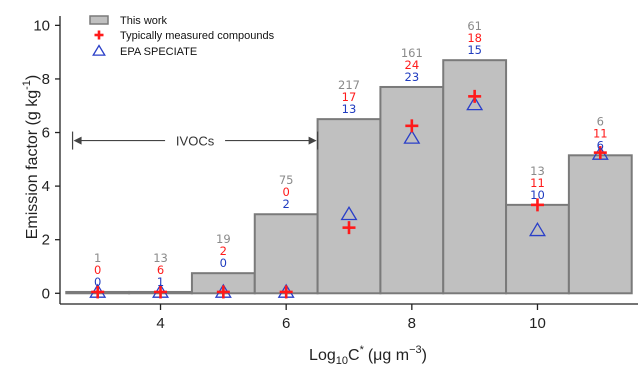 The width and height of the screenshot is (638, 367). I want to click on legend-label-triangle: EPA SPECIATE, so click(158, 52).